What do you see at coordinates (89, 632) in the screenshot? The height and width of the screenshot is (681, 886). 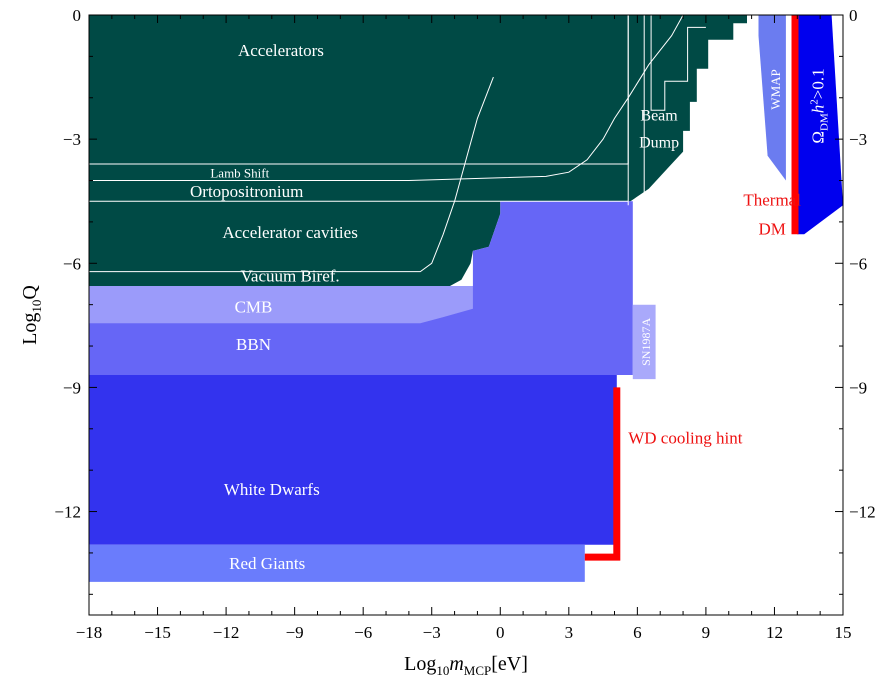 I see `x-tick-label: −18` at bounding box center [89, 632].